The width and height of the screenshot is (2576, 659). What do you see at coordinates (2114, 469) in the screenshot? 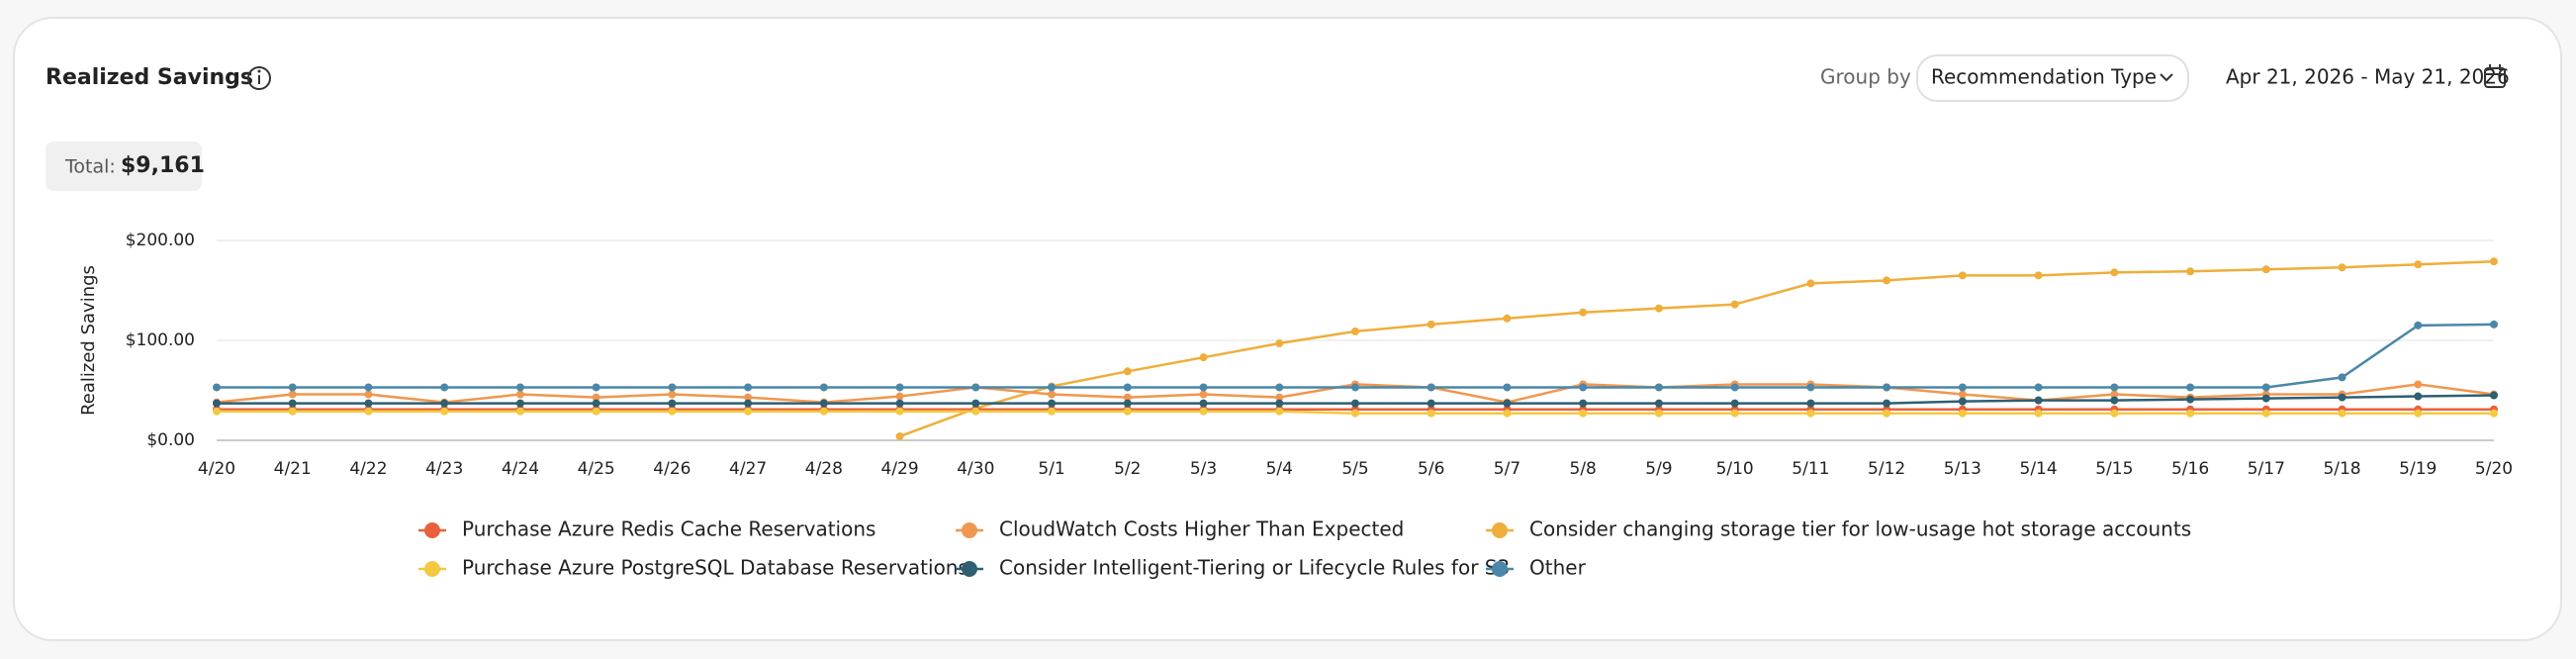
I see `x-tick-label: 5/15` at bounding box center [2114, 469].